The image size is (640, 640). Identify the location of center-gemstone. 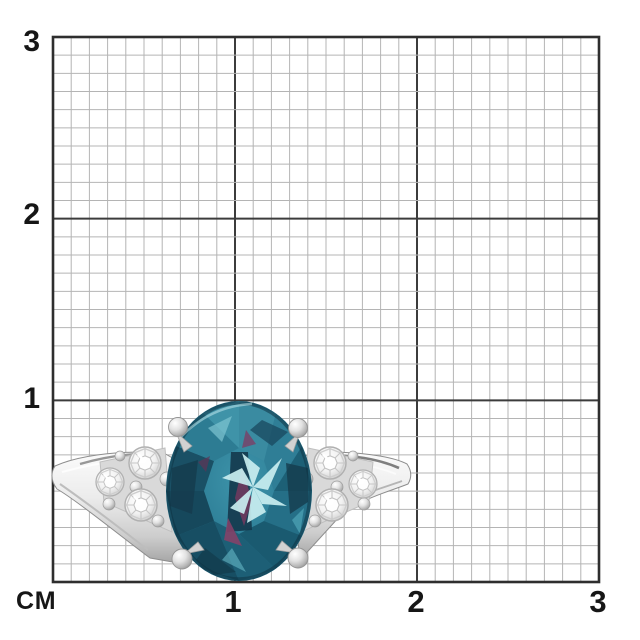
(239, 491).